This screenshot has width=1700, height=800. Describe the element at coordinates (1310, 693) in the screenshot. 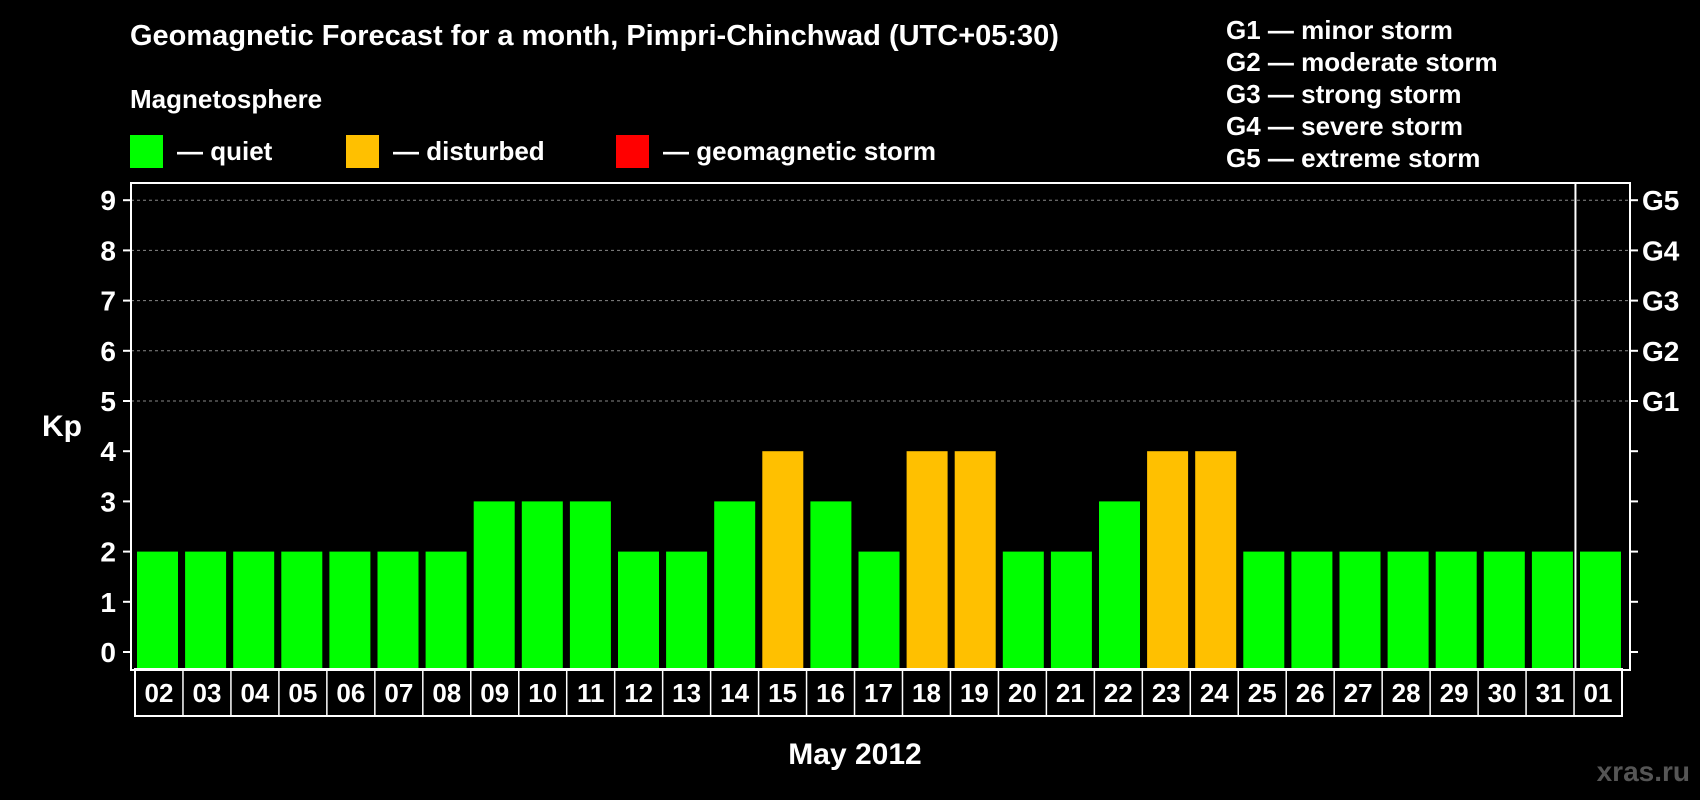

I see `x-tick-label-26: 26` at that location.